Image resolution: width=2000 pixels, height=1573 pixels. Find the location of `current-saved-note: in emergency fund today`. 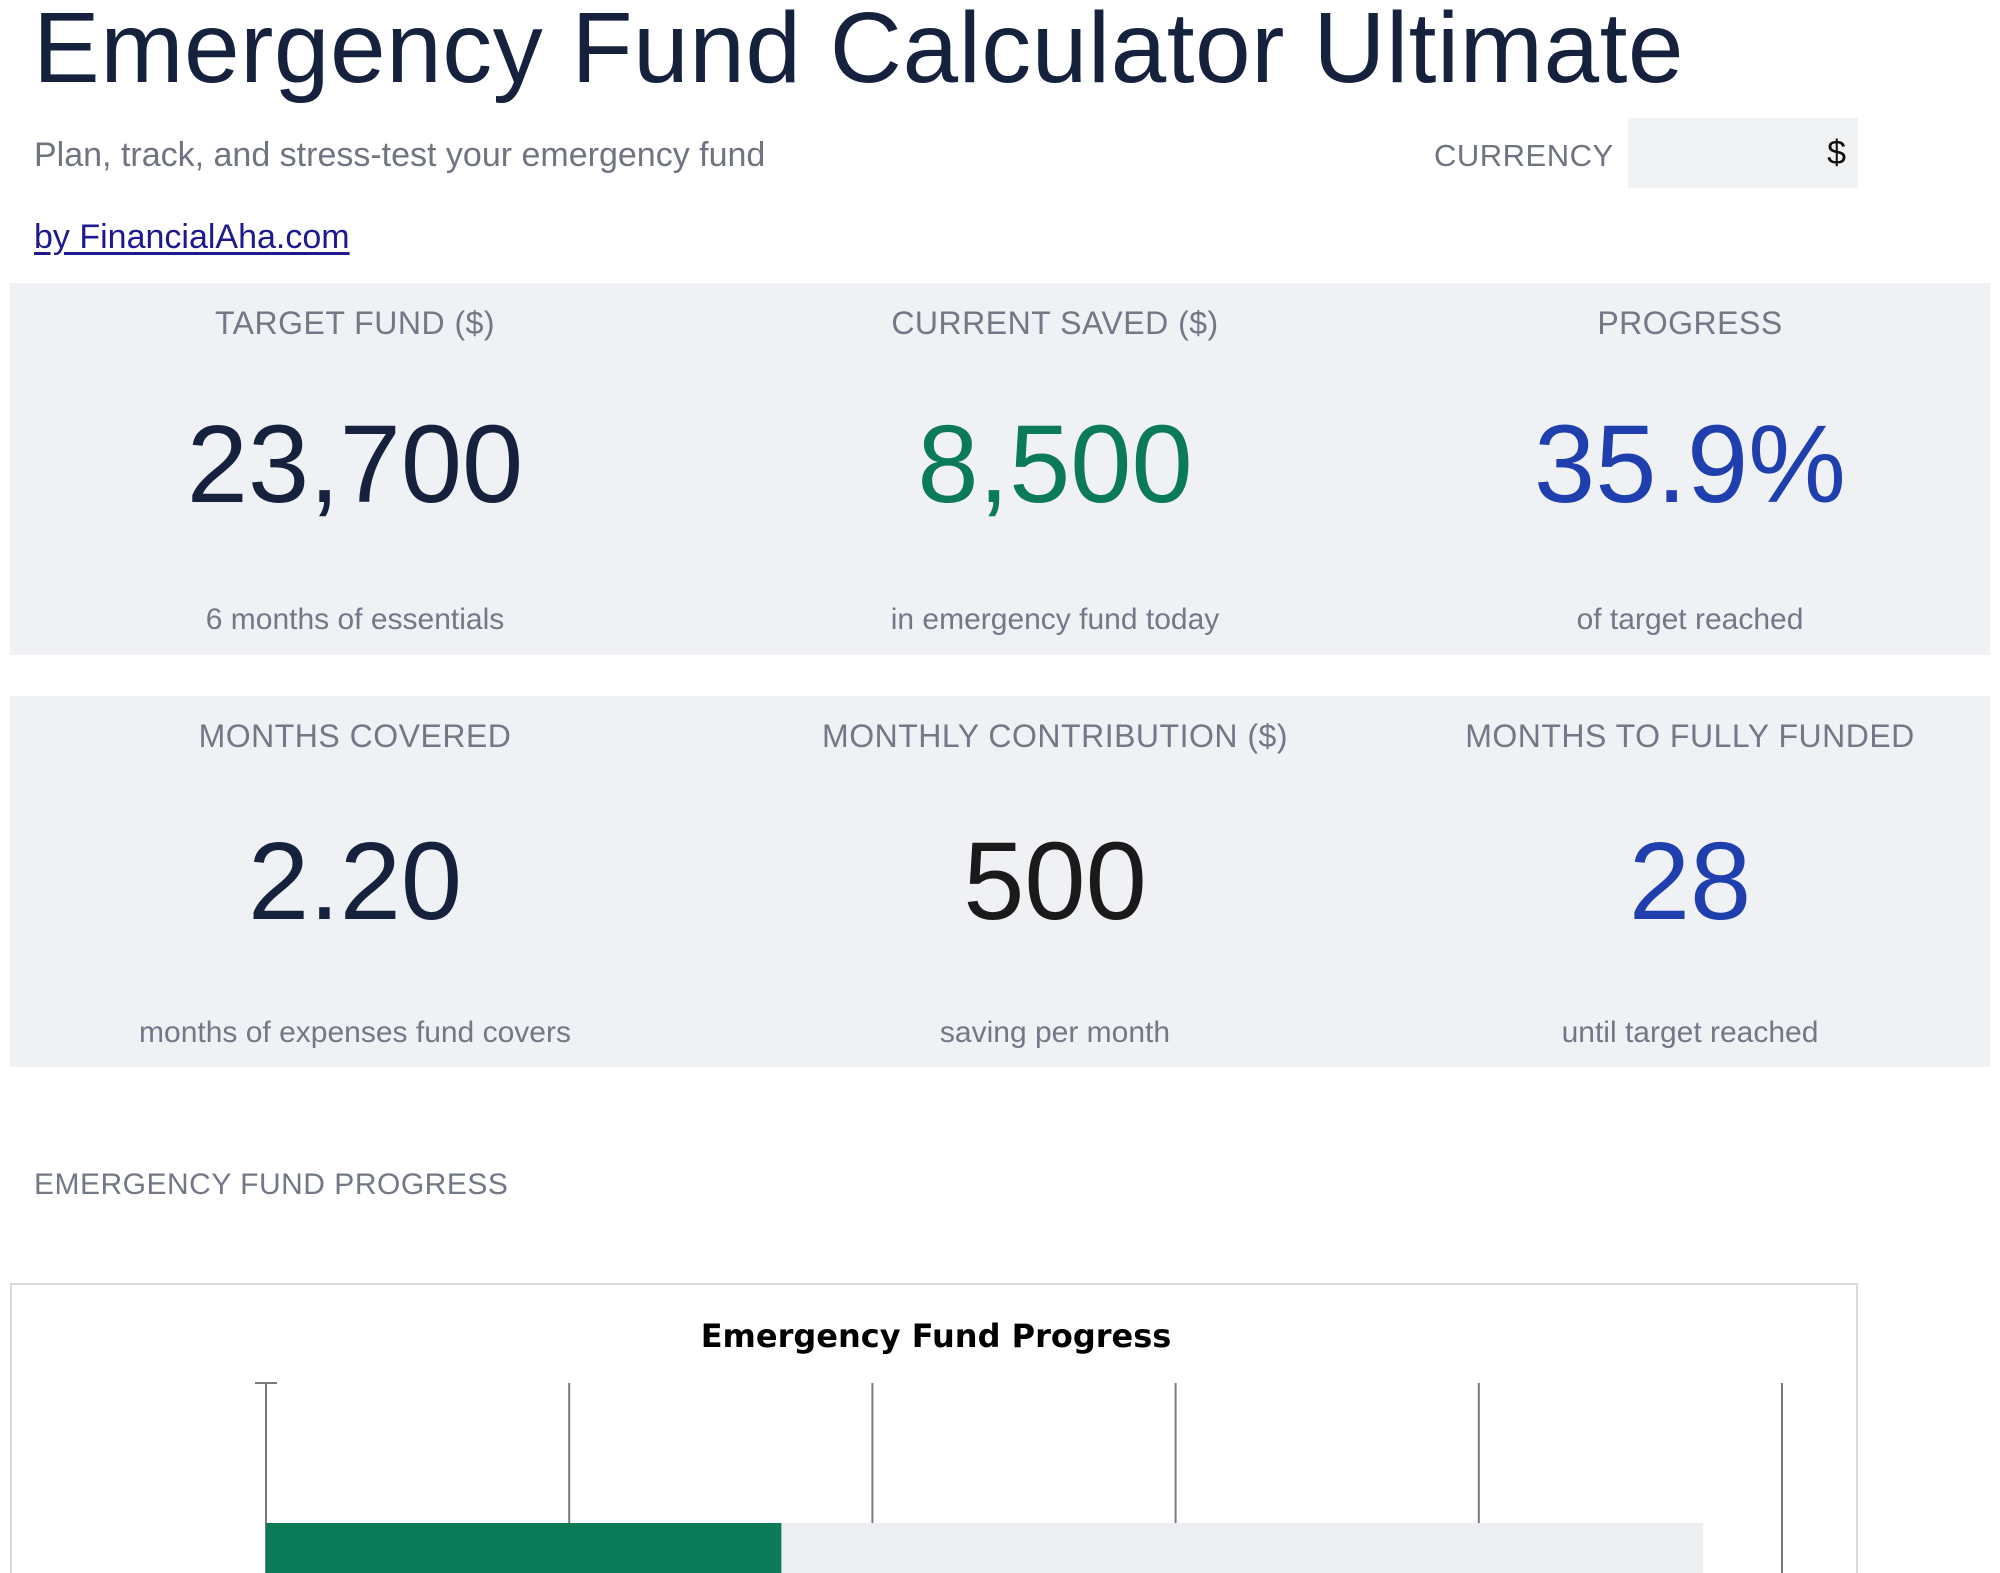

current-saved-note: in emergency fund today is located at coordinates (1055, 619).